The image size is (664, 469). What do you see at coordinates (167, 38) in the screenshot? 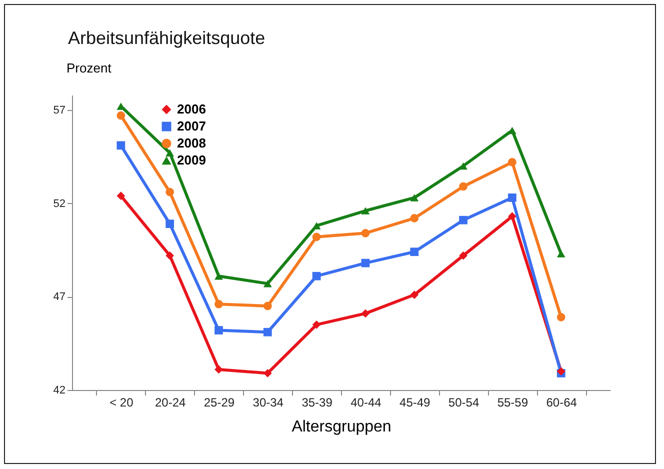
I see `chart-title: Arbeitsunfähigkeitsquote` at bounding box center [167, 38].